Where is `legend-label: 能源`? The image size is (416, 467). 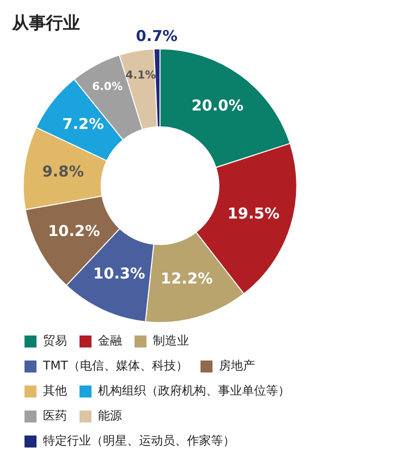
legend-label: 能源 is located at coordinates (110, 415).